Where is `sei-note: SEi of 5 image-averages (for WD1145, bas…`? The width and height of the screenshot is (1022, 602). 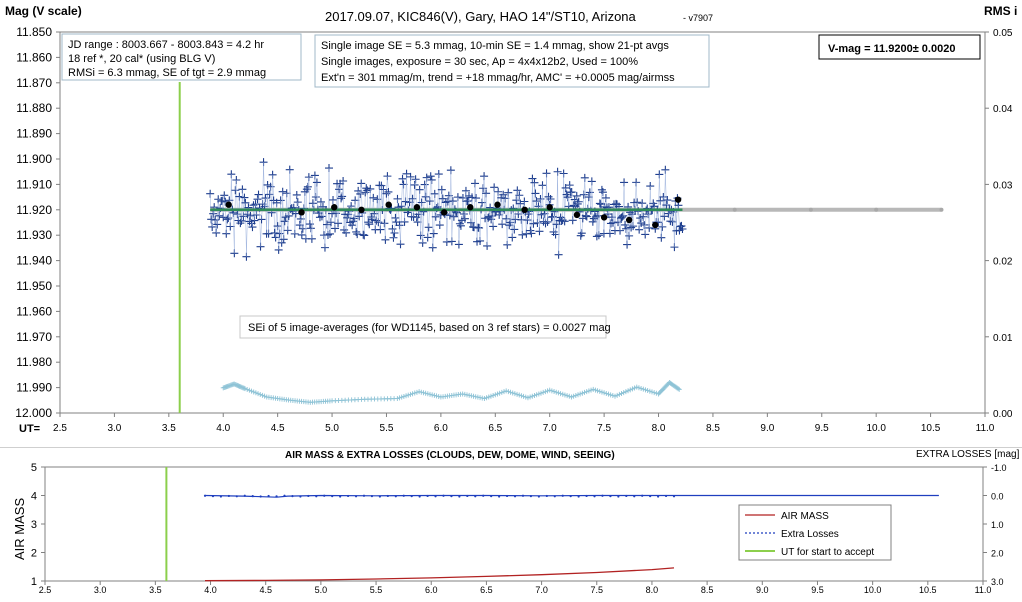
sei-note: SEi of 5 image-averages (for WD1145, bas… is located at coordinates (429, 328).